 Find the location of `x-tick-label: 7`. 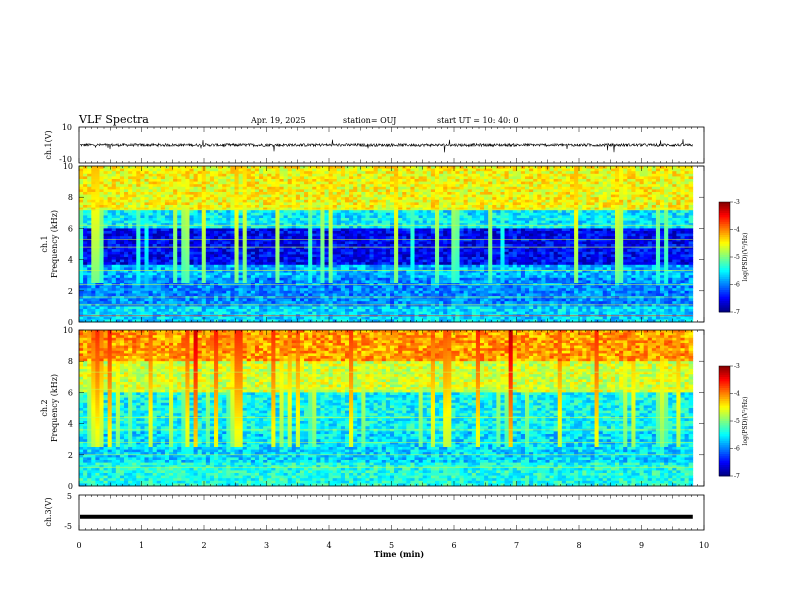

x-tick-label: 7 is located at coordinates (516, 545).